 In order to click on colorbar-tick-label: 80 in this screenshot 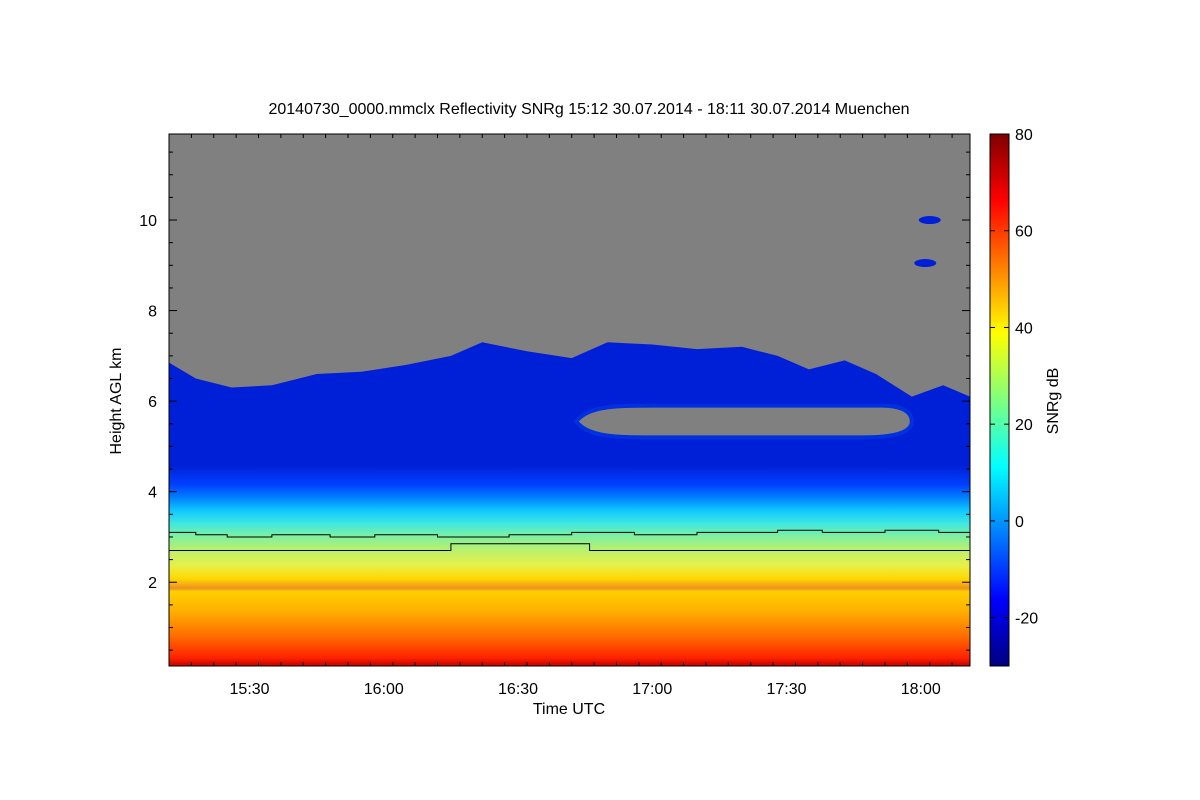, I will do `click(1024, 135)`.